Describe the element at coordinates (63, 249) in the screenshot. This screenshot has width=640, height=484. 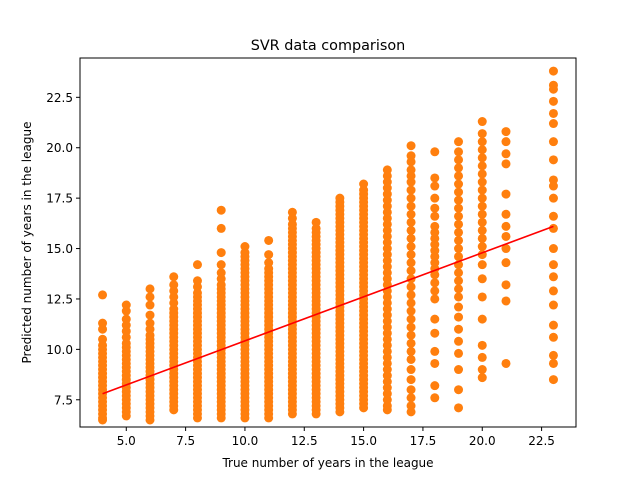
I see `y-ticks: 7.5 10.0 12.5 15.0 17.5 20.0 22.5` at that location.